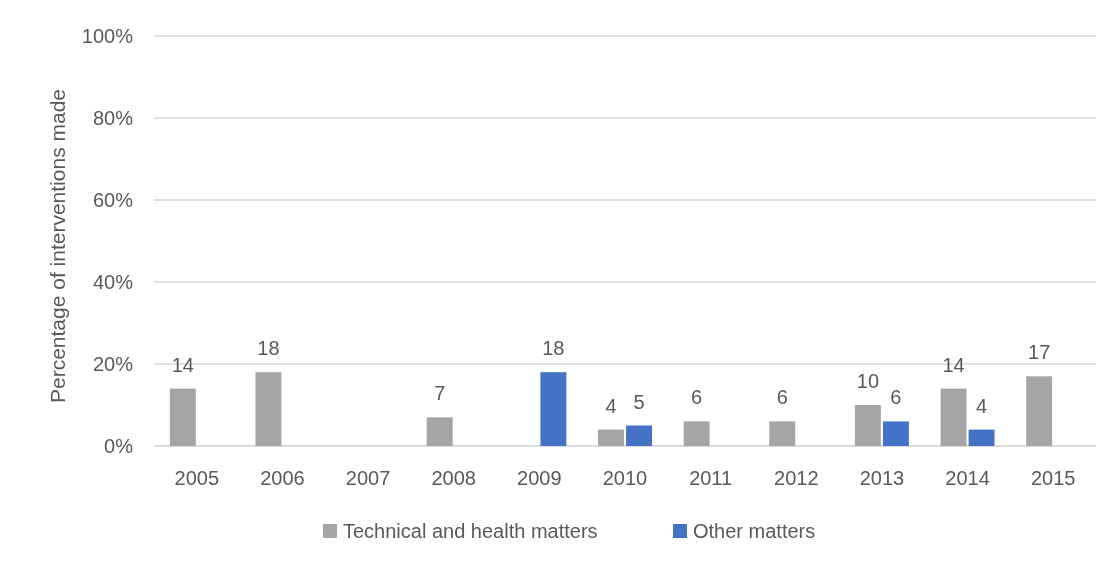 The image size is (1116, 565). What do you see at coordinates (967, 478) in the screenshot?
I see `x-tick-label: 2014` at bounding box center [967, 478].